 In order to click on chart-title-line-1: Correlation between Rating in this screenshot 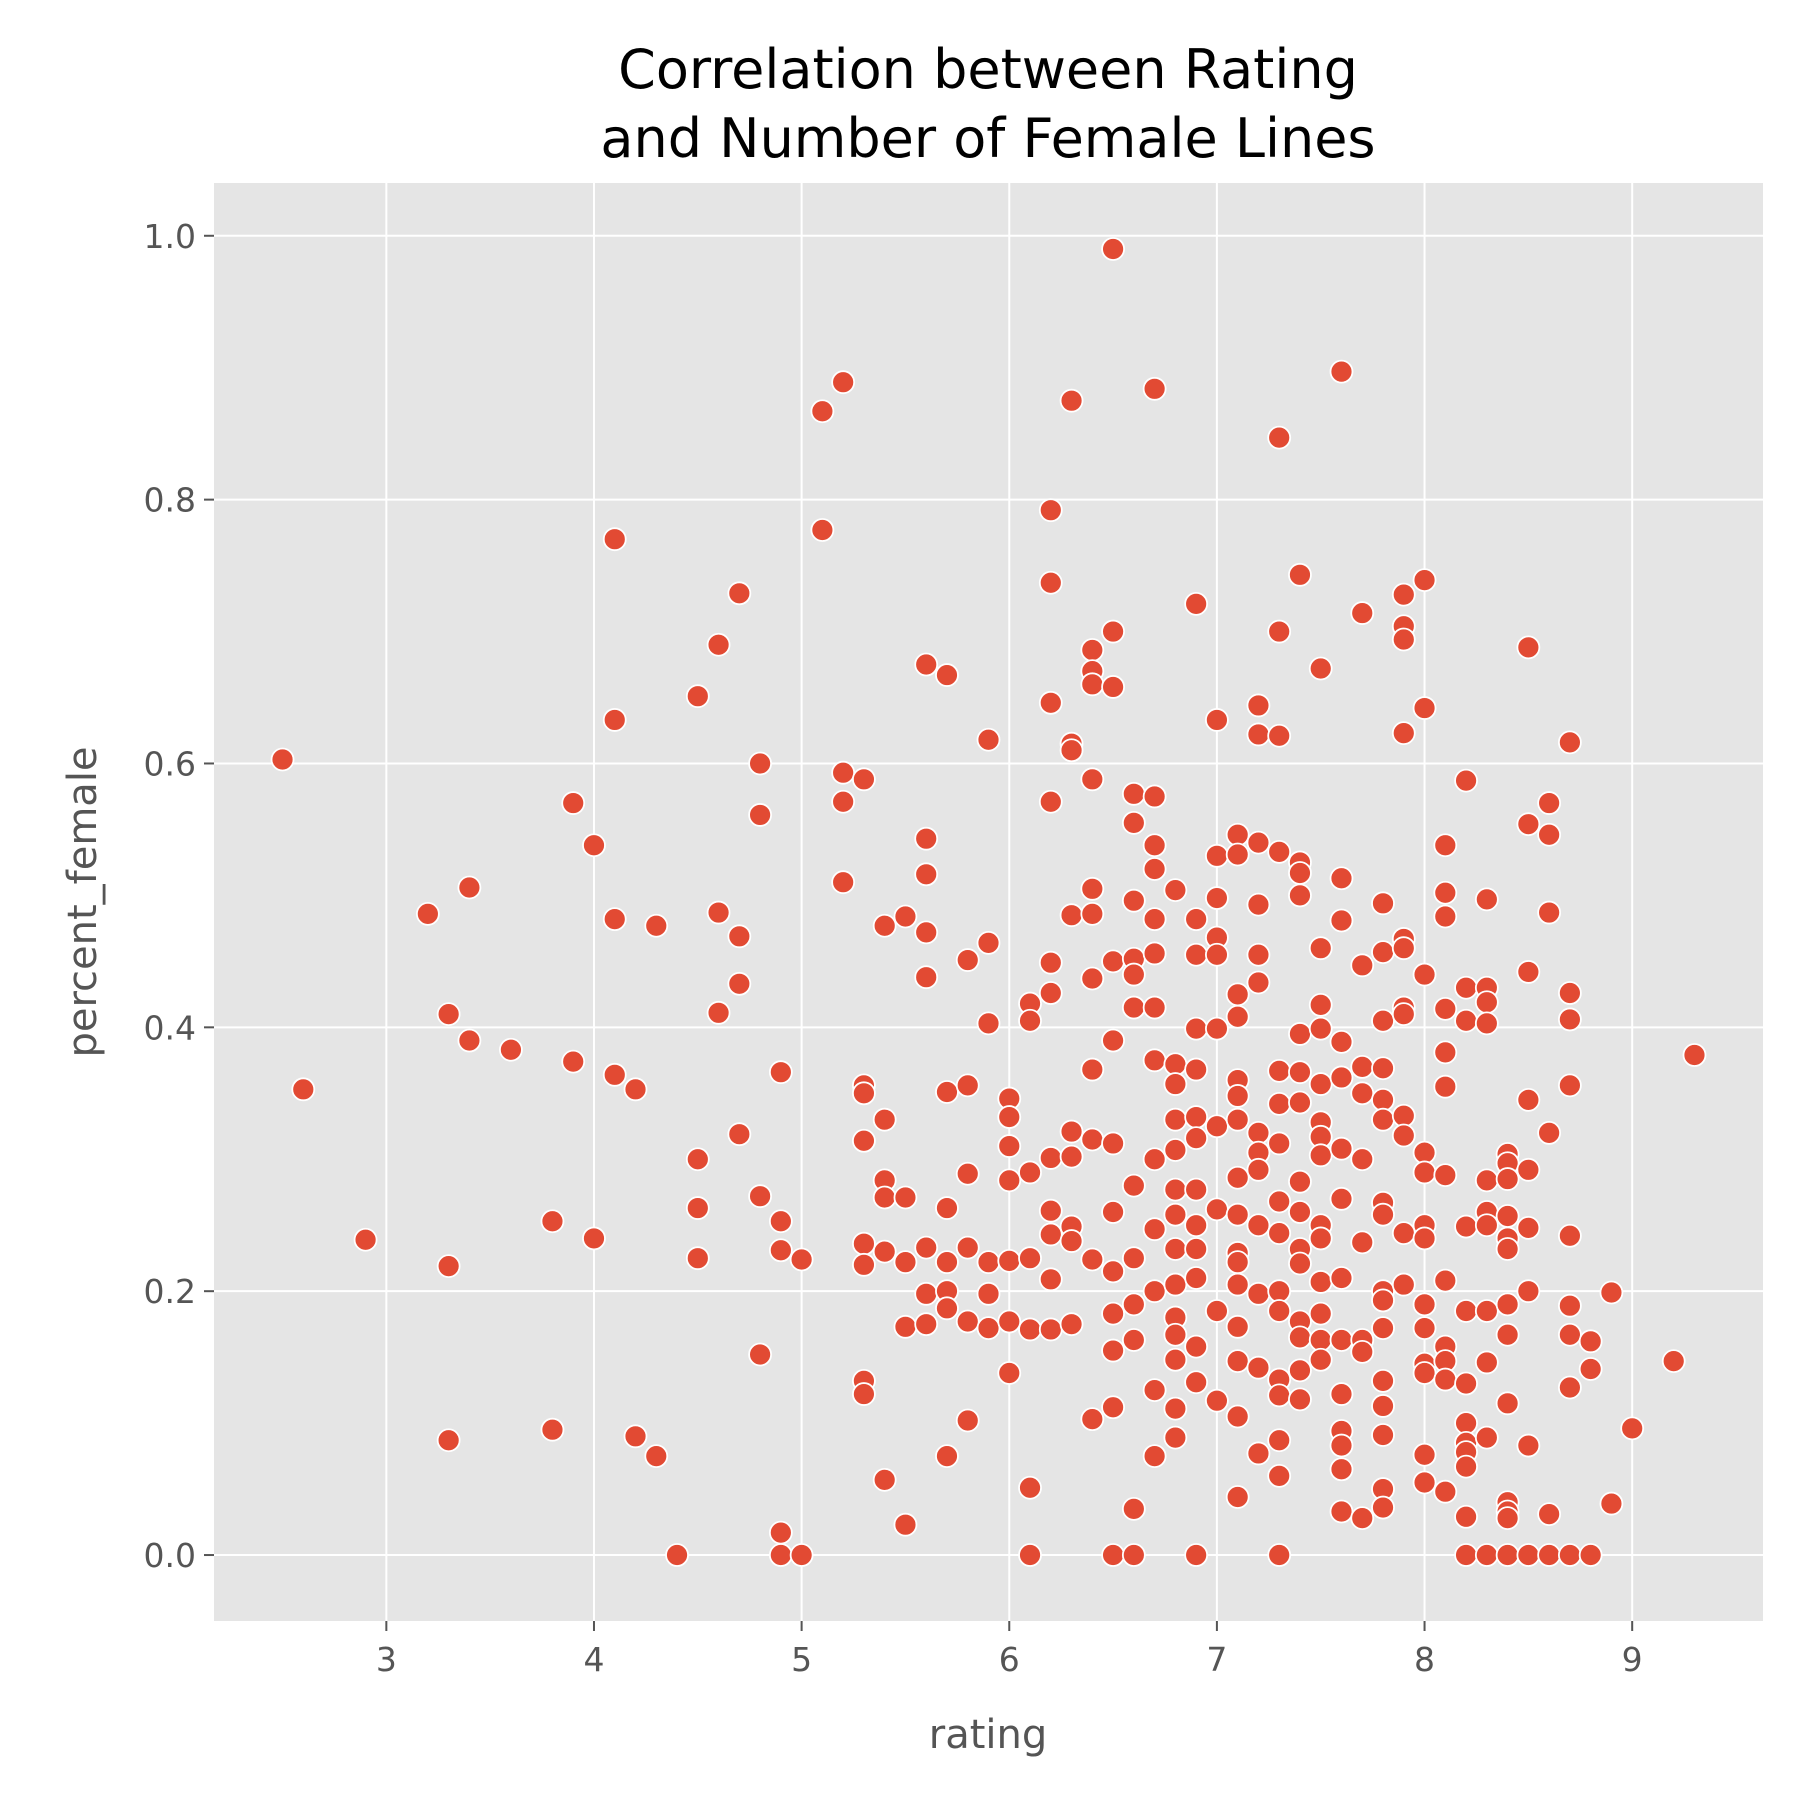, I will do `click(988, 69)`.